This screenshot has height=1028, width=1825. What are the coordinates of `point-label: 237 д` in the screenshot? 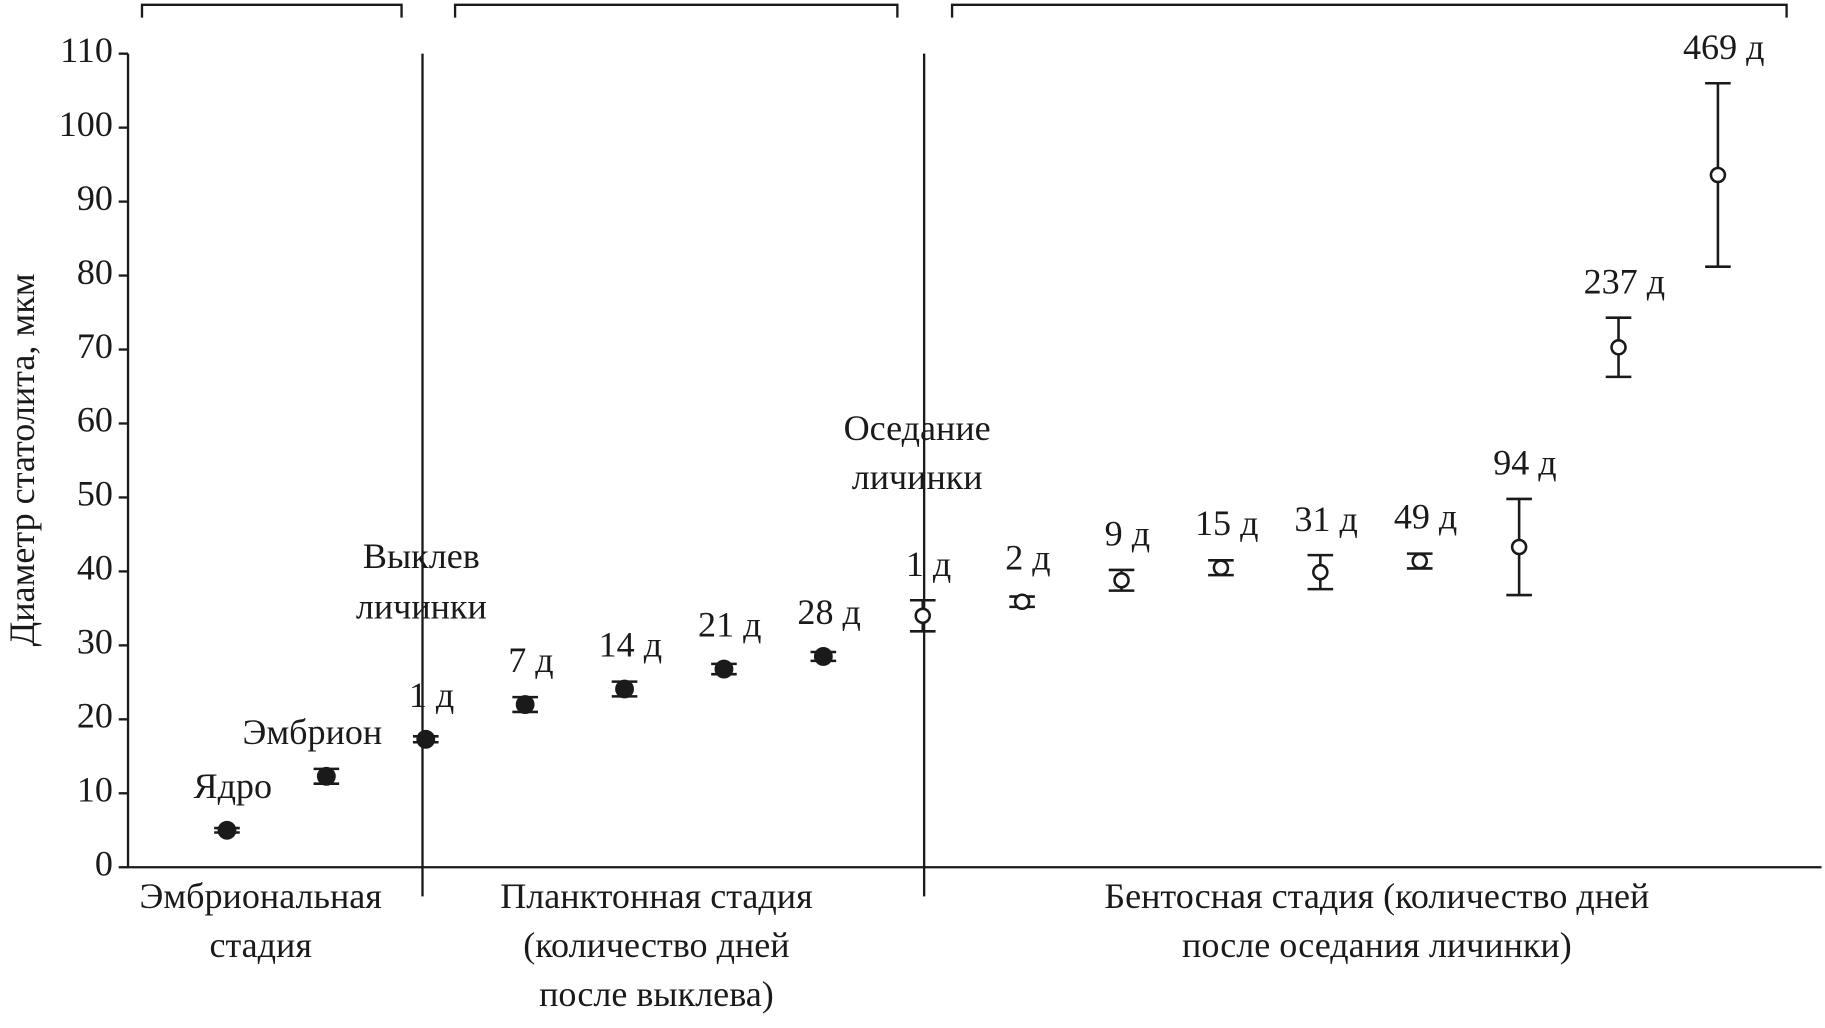 It's located at (1625, 281).